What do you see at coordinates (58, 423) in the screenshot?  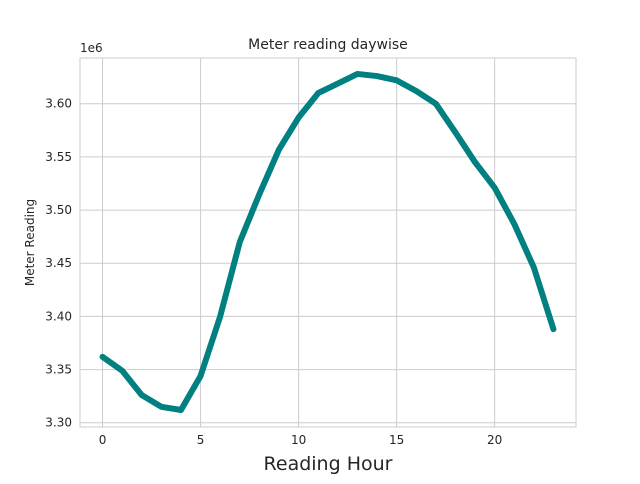 I see `y-tick-label: 3.30` at bounding box center [58, 423].